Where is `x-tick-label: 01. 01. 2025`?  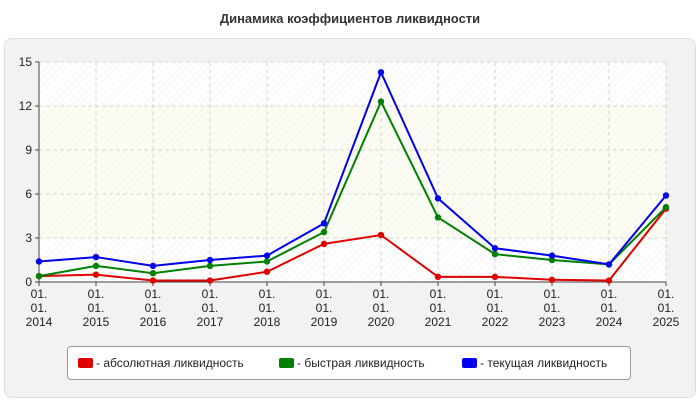 x-tick-label: 01. 01. 2025 is located at coordinates (666, 308).